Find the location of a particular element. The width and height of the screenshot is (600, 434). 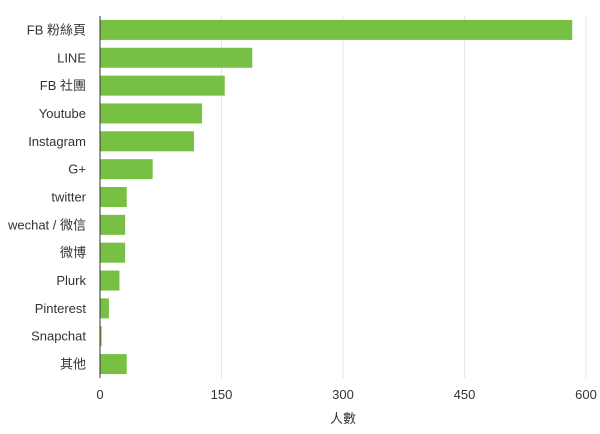

category-label: Youtube is located at coordinates (62, 113).